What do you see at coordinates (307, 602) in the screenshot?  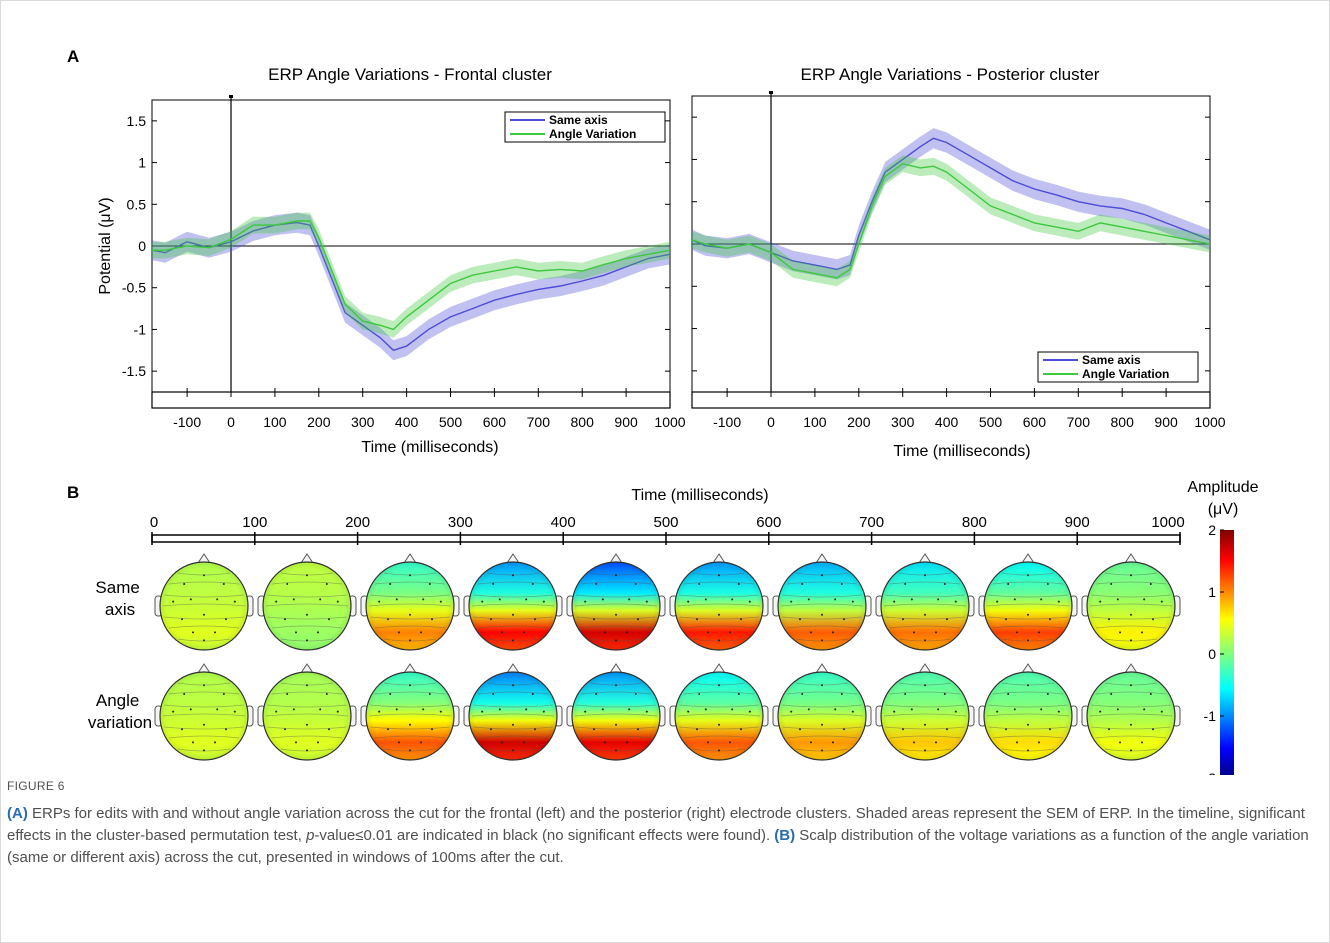 I see `scalp-map` at bounding box center [307, 602].